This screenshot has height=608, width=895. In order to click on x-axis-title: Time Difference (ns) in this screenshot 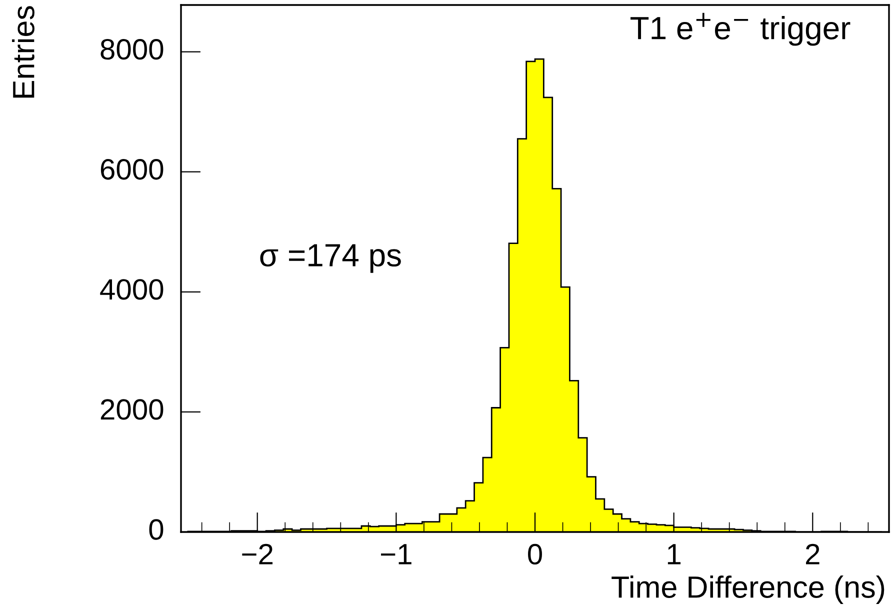, I will do `click(748, 590)`.